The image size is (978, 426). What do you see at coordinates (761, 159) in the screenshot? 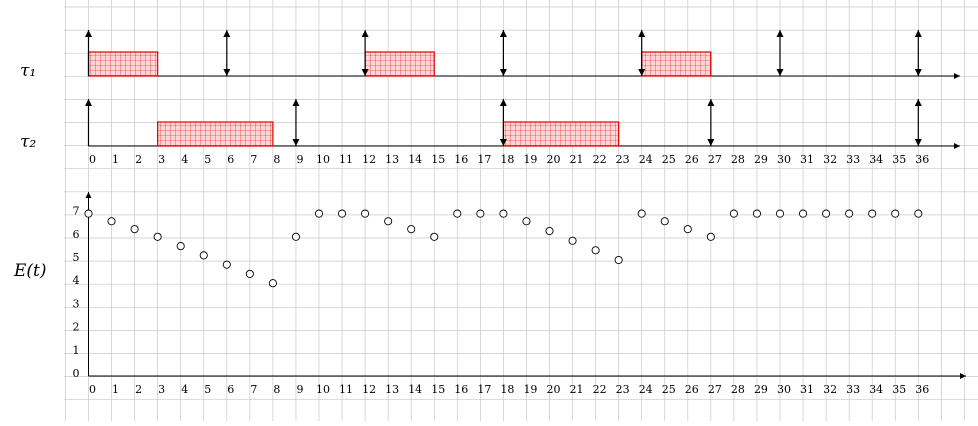
I see `tau2-x-tick-label: 29` at bounding box center [761, 159].